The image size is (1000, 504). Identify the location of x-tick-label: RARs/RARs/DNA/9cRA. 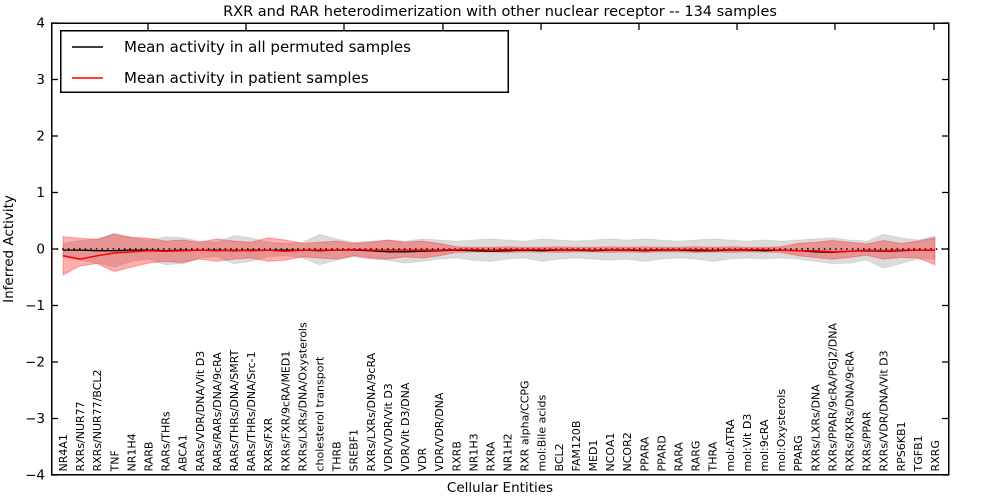
(217, 412).